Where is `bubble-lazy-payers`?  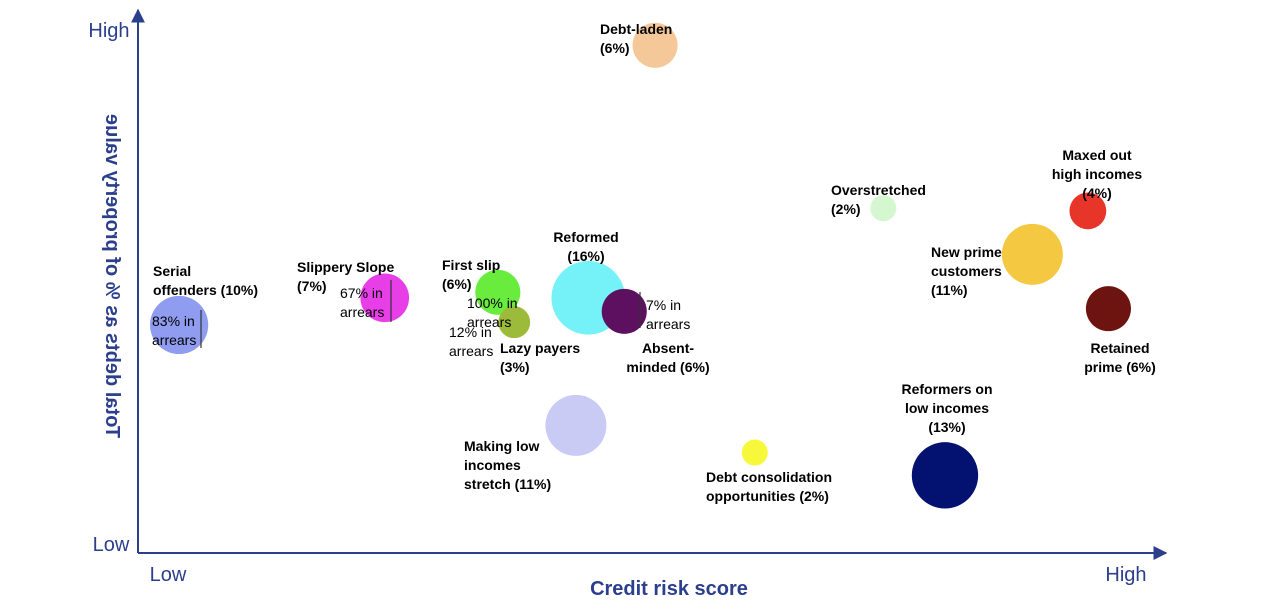 bubble-lazy-payers is located at coordinates (514, 322).